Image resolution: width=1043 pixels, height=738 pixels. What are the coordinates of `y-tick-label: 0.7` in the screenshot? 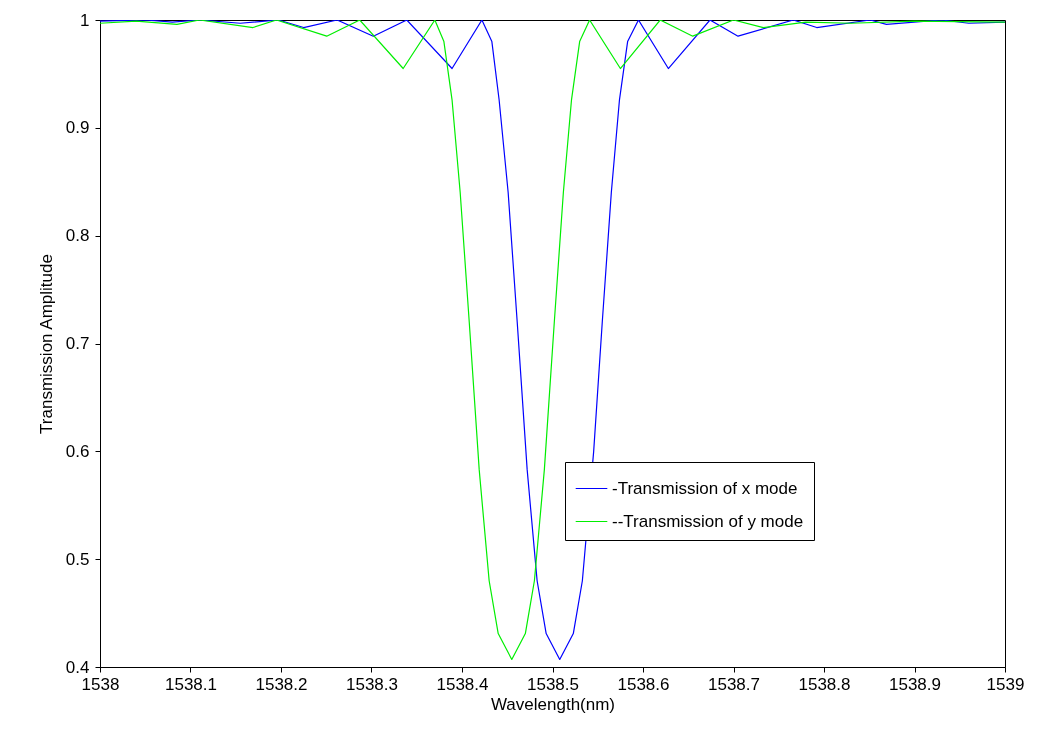 It's located at (77, 343).